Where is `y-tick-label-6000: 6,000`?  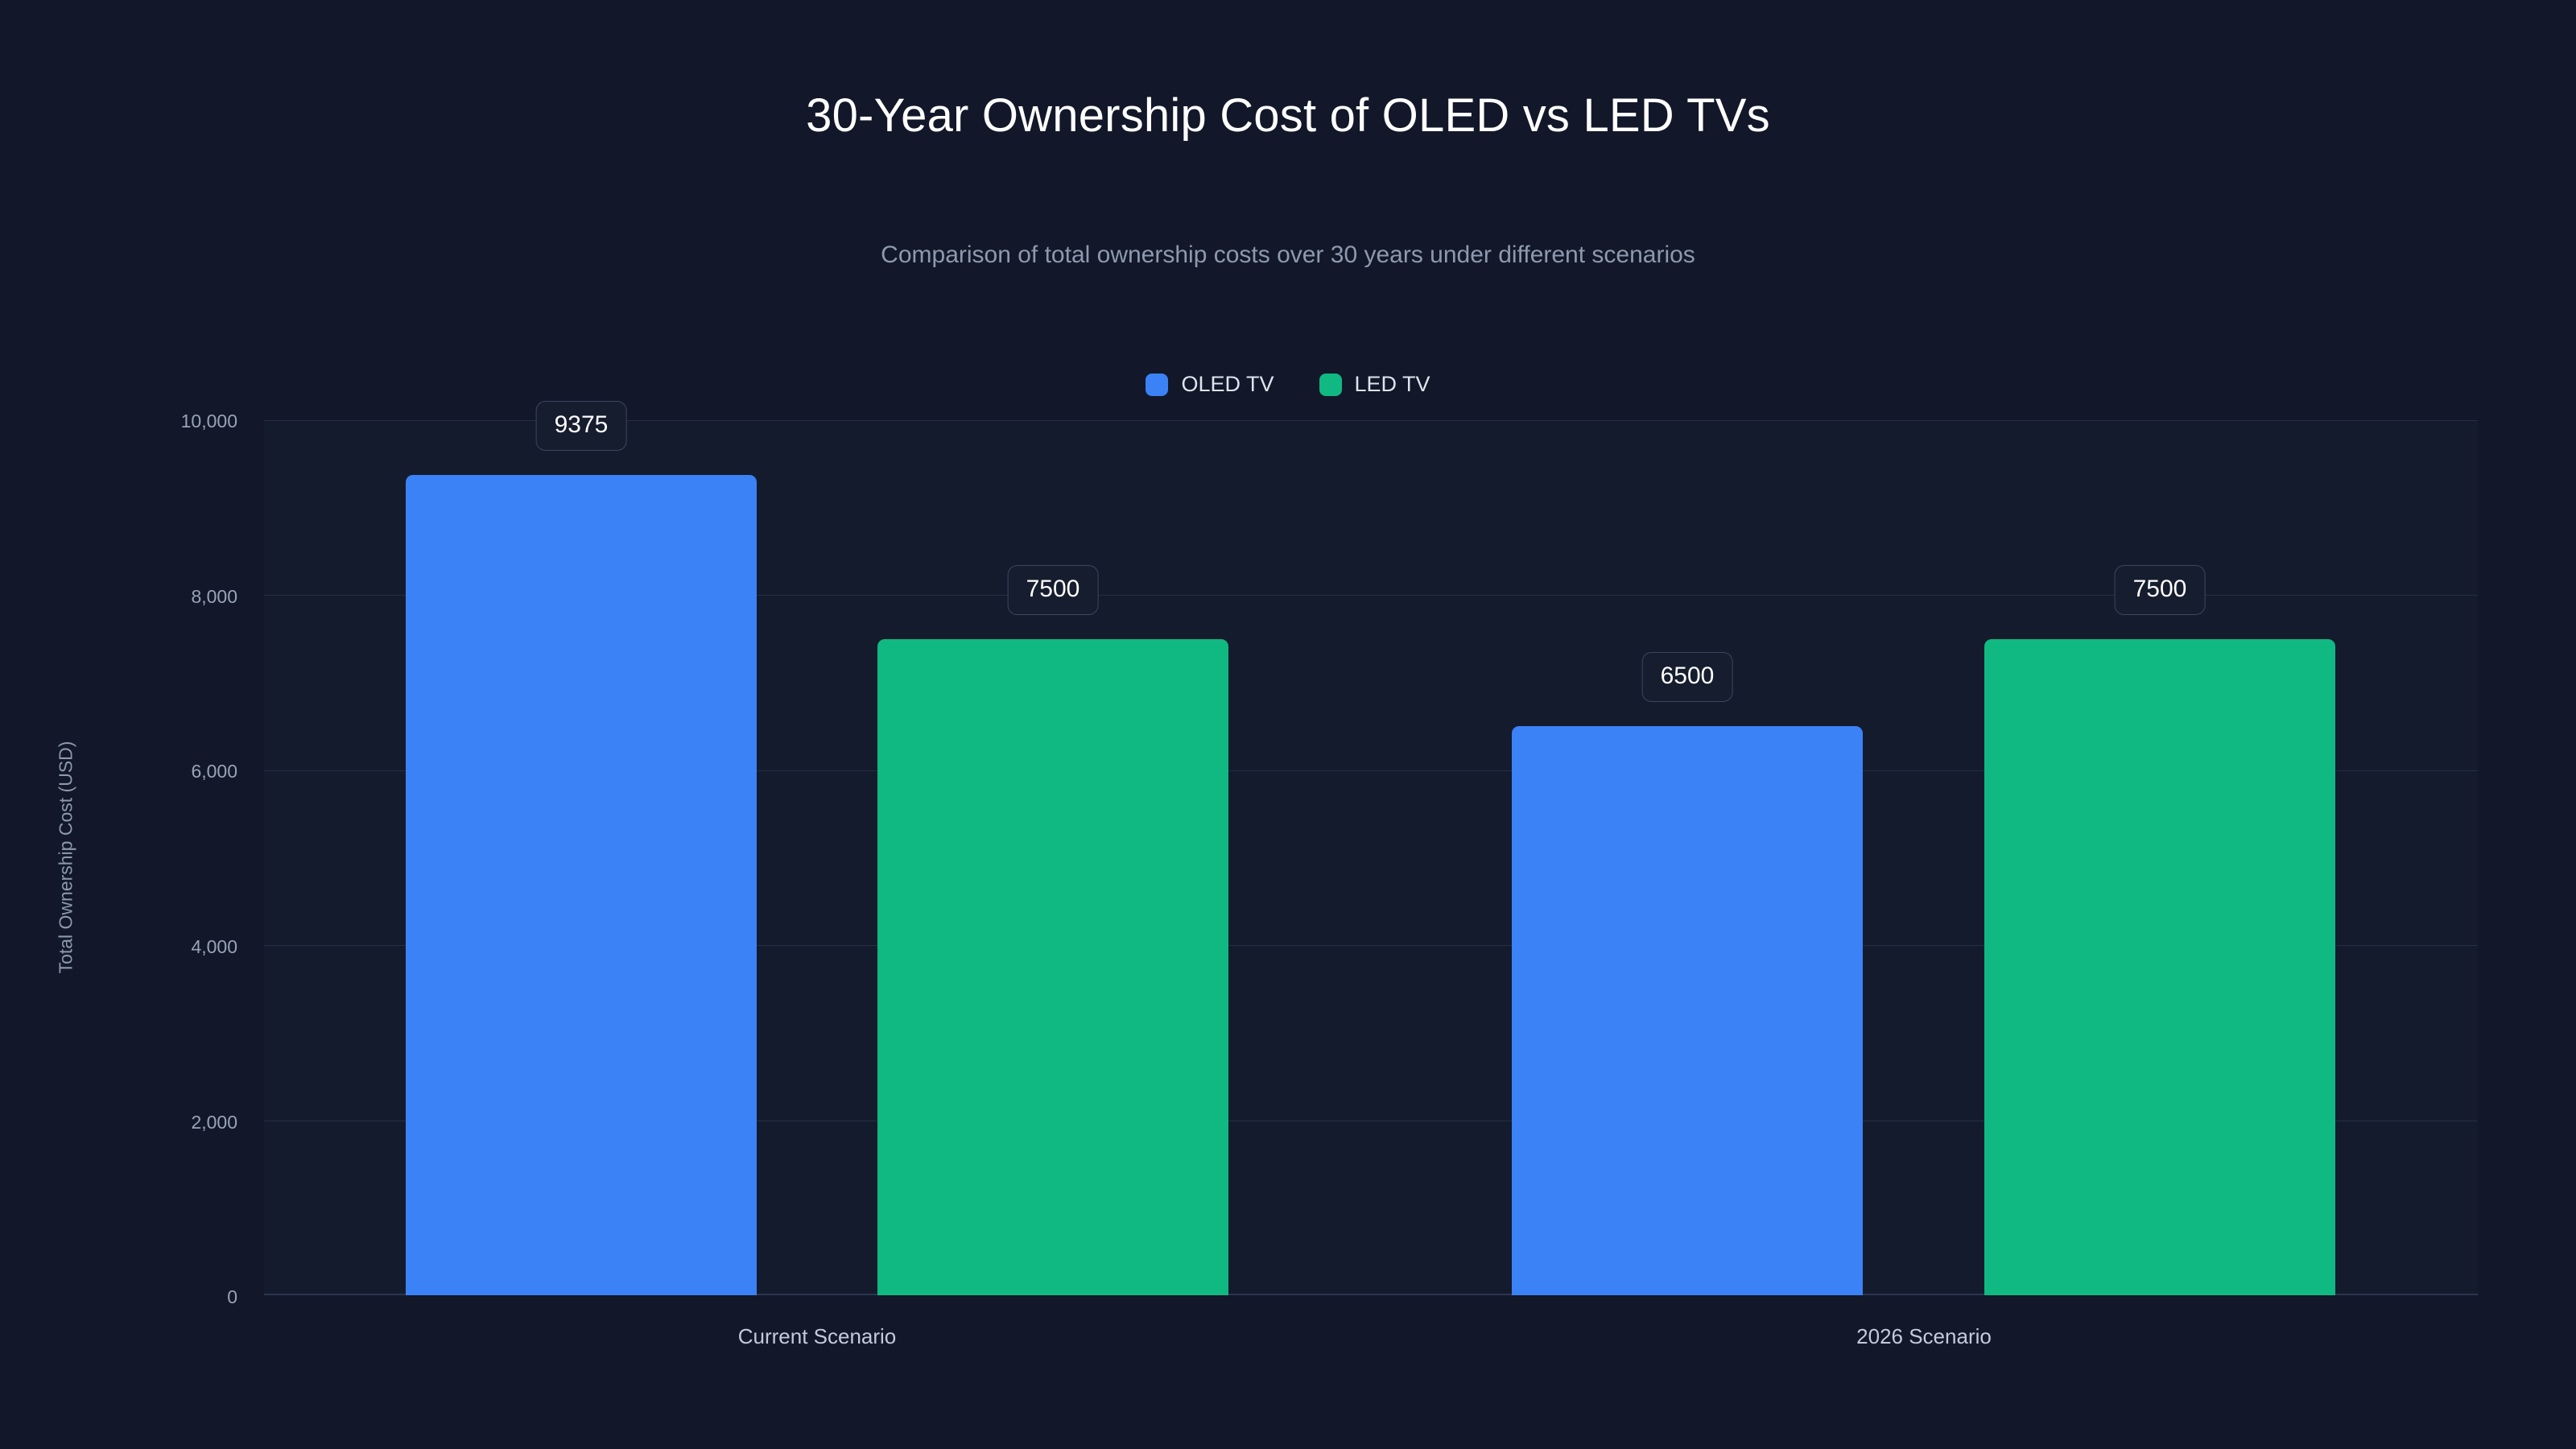 y-tick-label-6000: 6,000 is located at coordinates (214, 771).